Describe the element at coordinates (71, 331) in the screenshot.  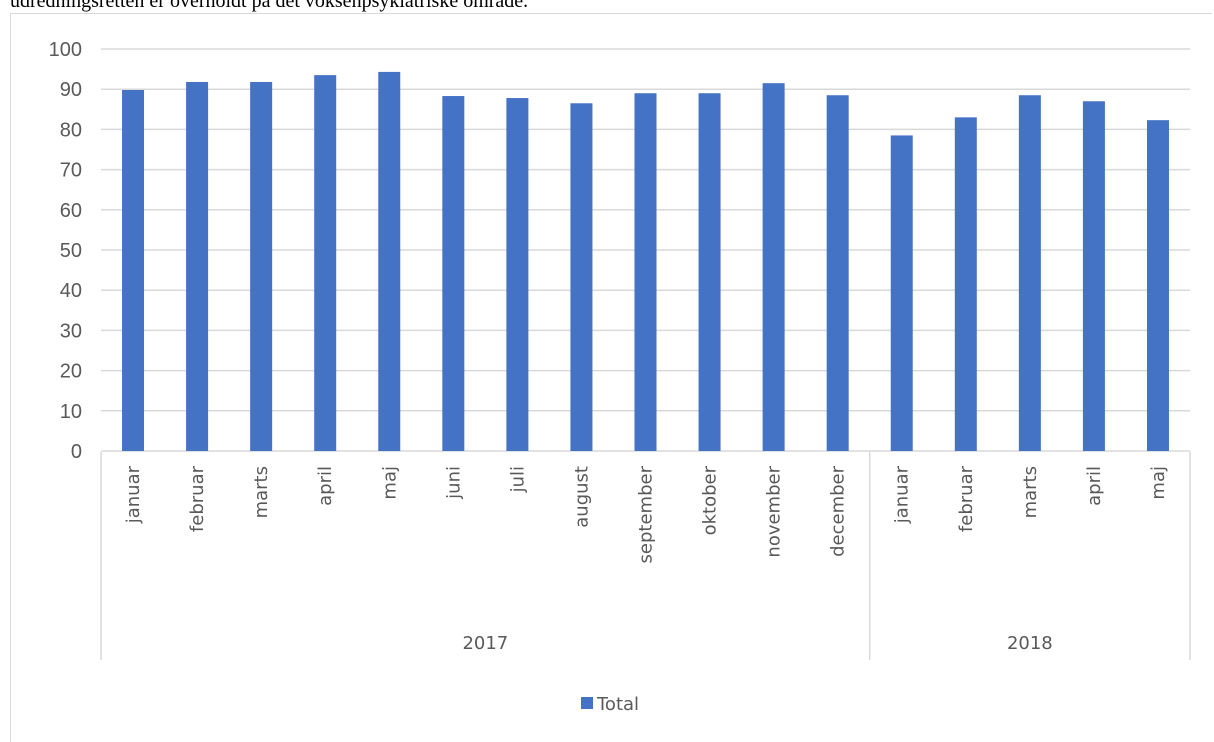
I see `y-tick-label: 30` at that location.